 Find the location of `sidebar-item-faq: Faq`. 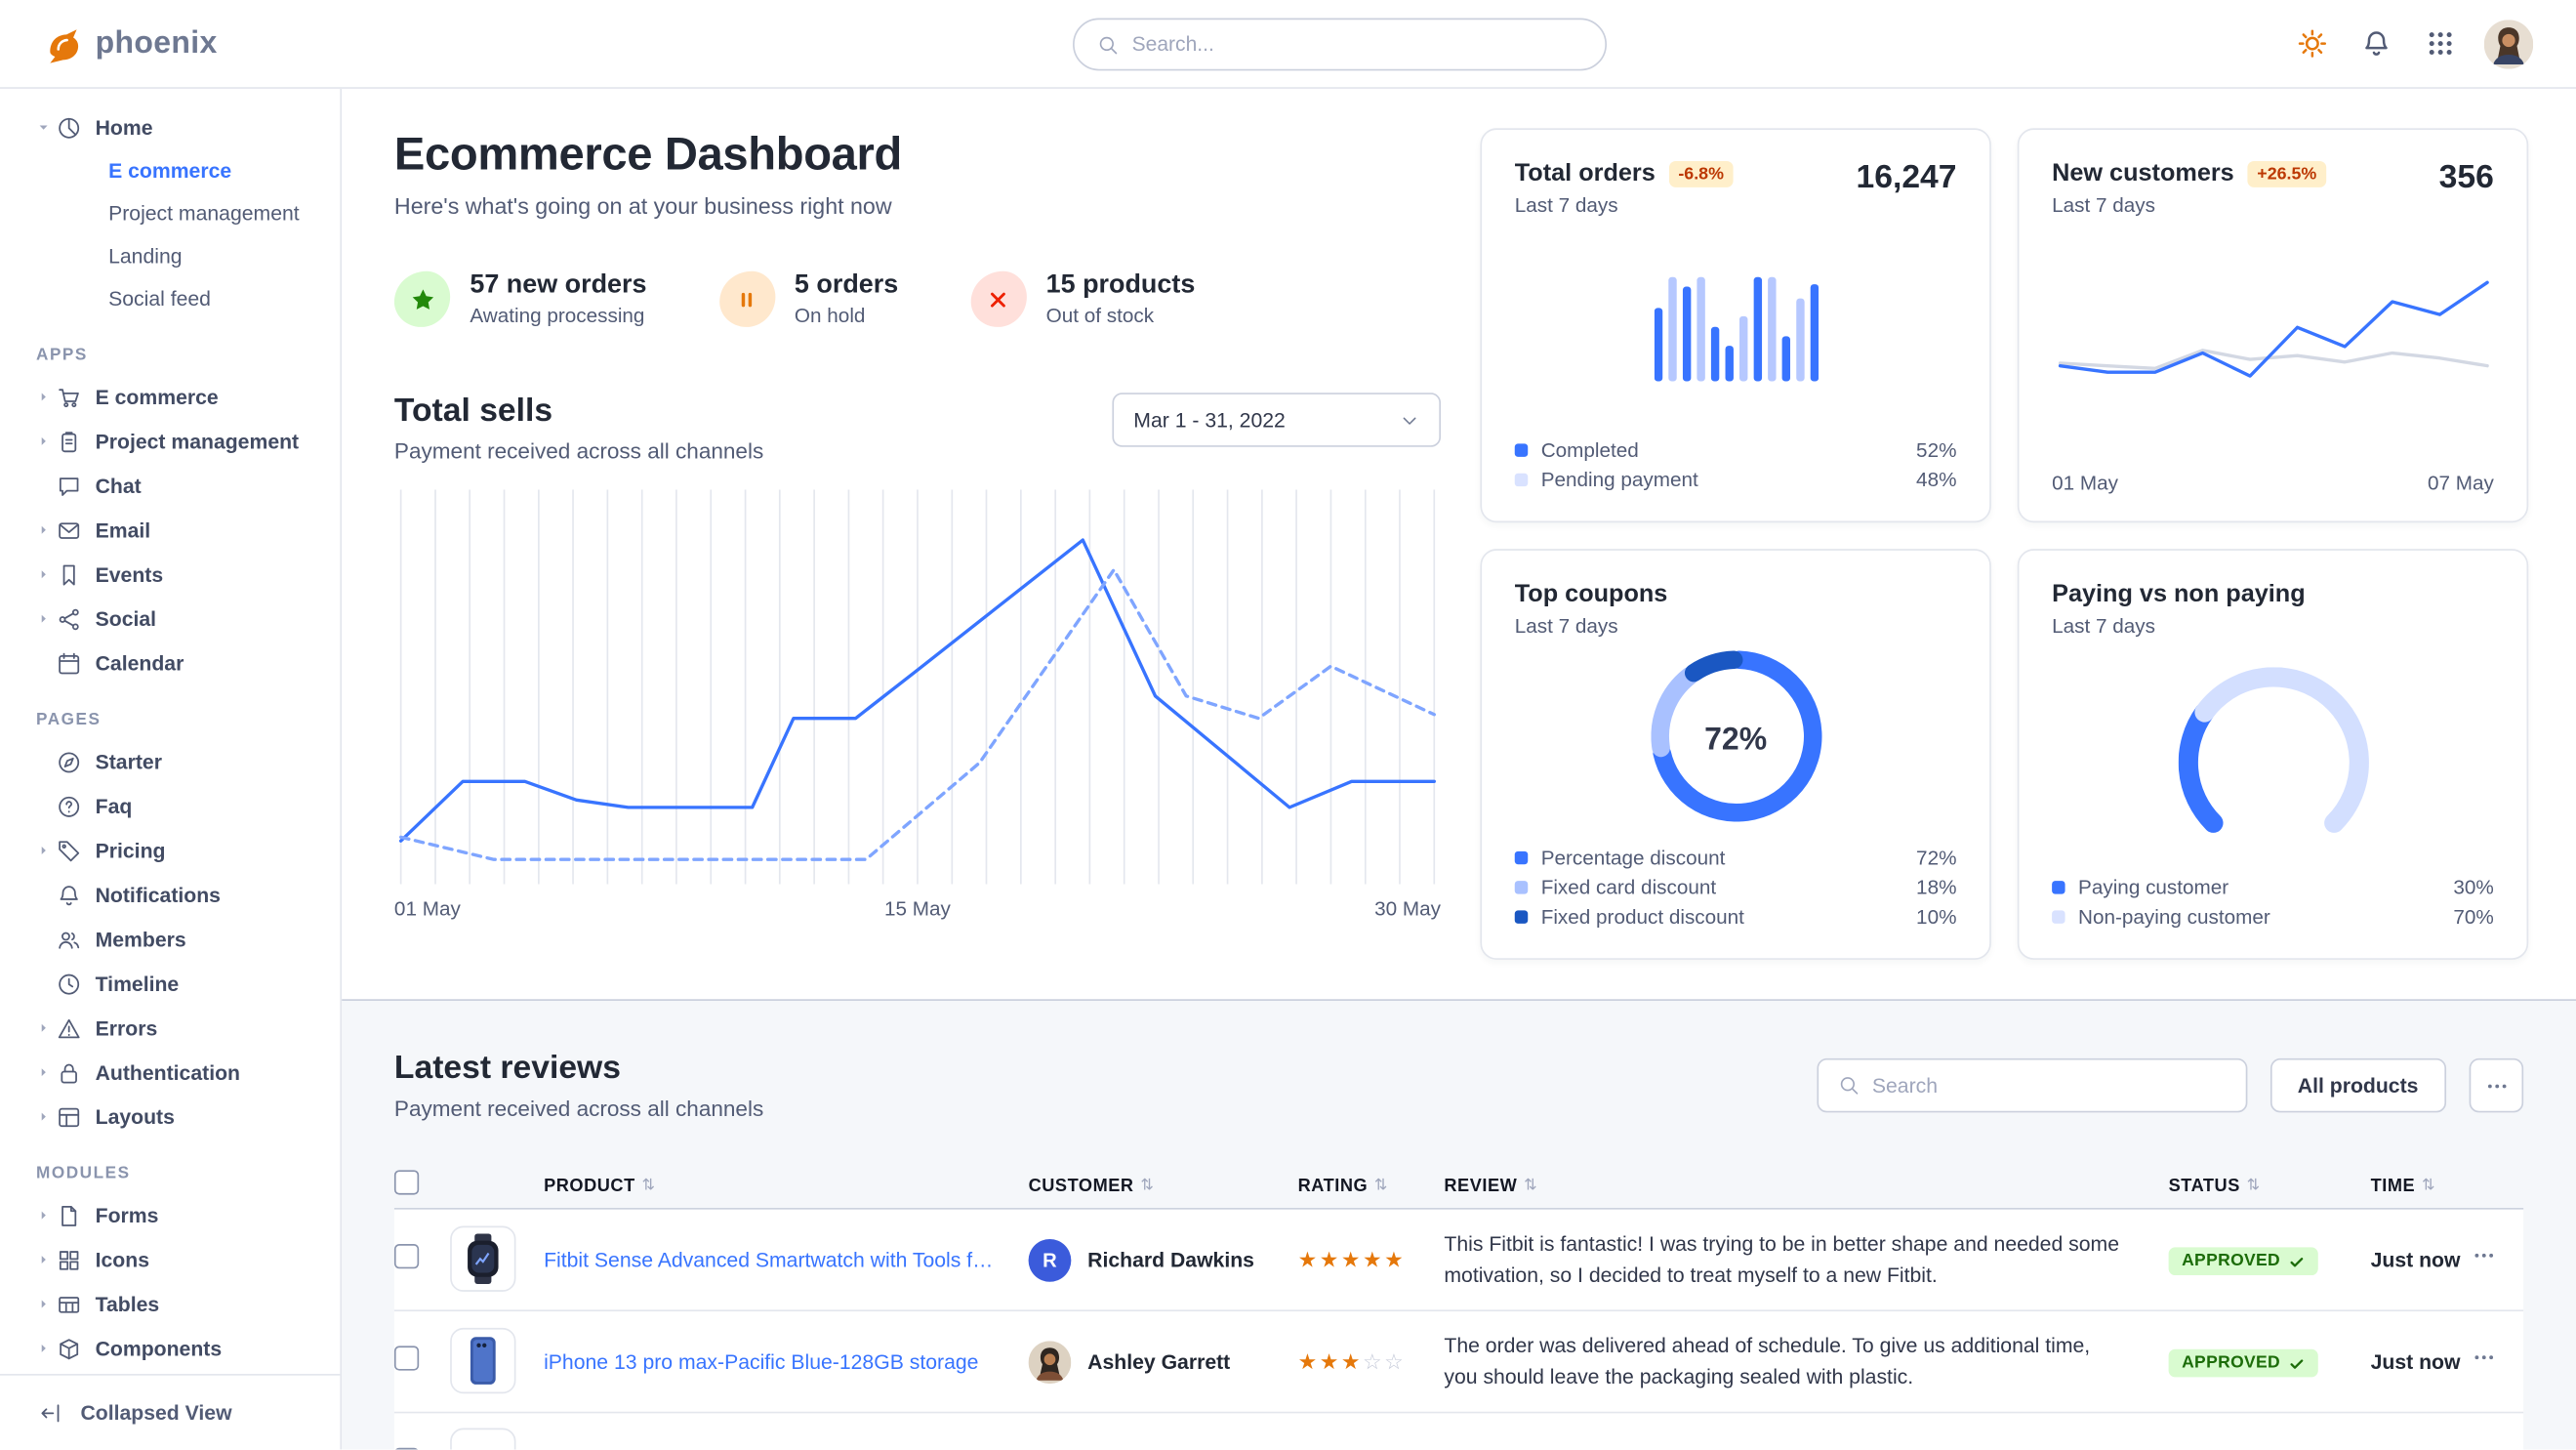

sidebar-item-faq: Faq is located at coordinates (170, 806).